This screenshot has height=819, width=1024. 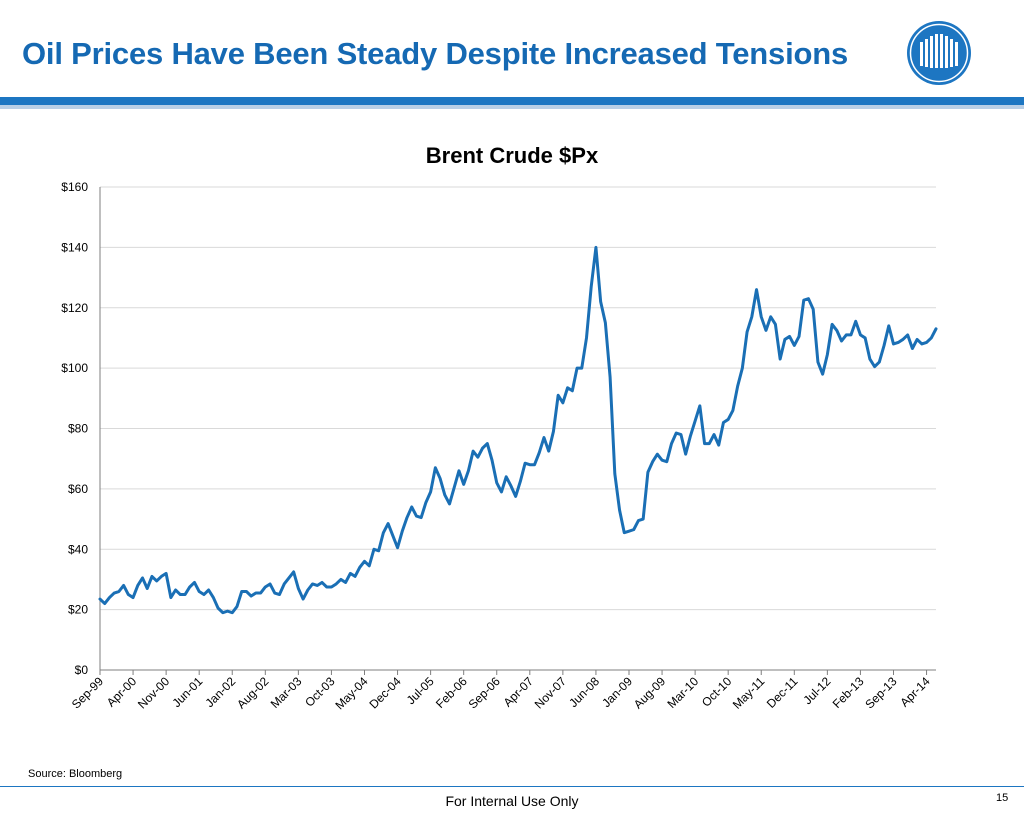 I want to click on x-tick-label: May-04, so click(x=351, y=693).